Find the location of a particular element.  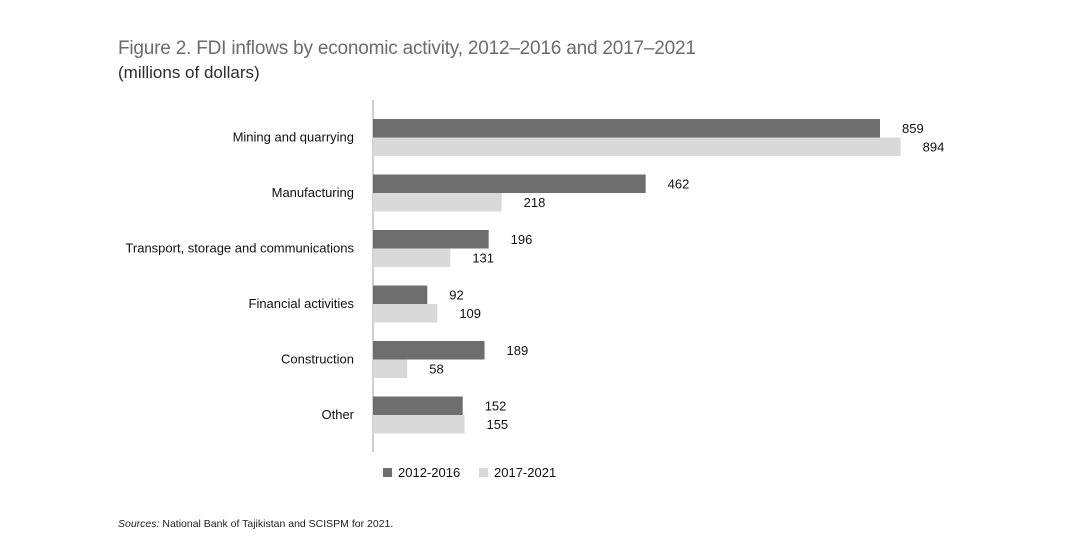

category-label: Construction is located at coordinates (317, 359).